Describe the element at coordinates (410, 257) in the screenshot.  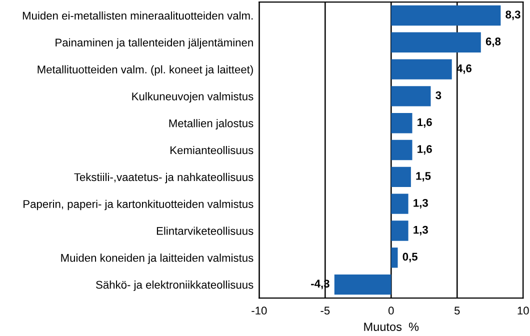
I see `data-label: 0,5` at that location.